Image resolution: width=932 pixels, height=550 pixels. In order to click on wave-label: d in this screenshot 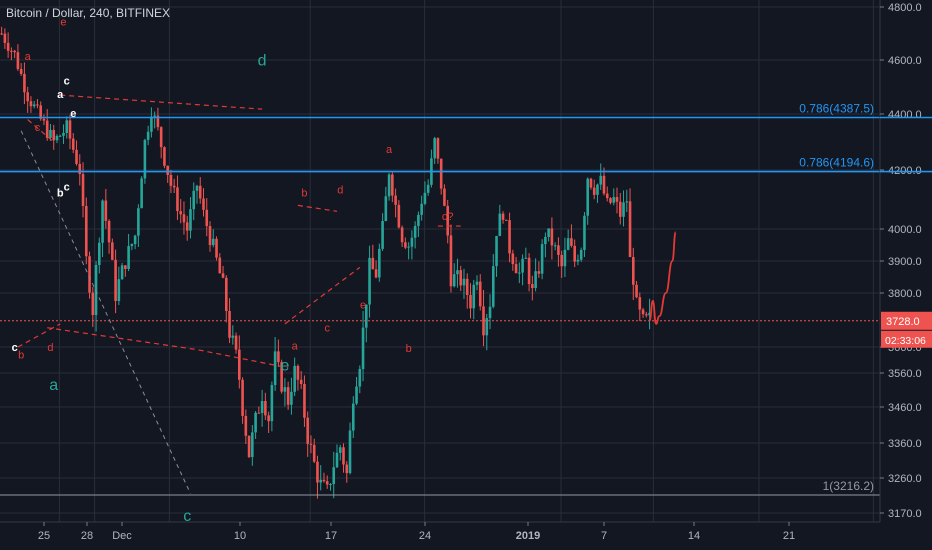, I will do `click(262, 60)`.